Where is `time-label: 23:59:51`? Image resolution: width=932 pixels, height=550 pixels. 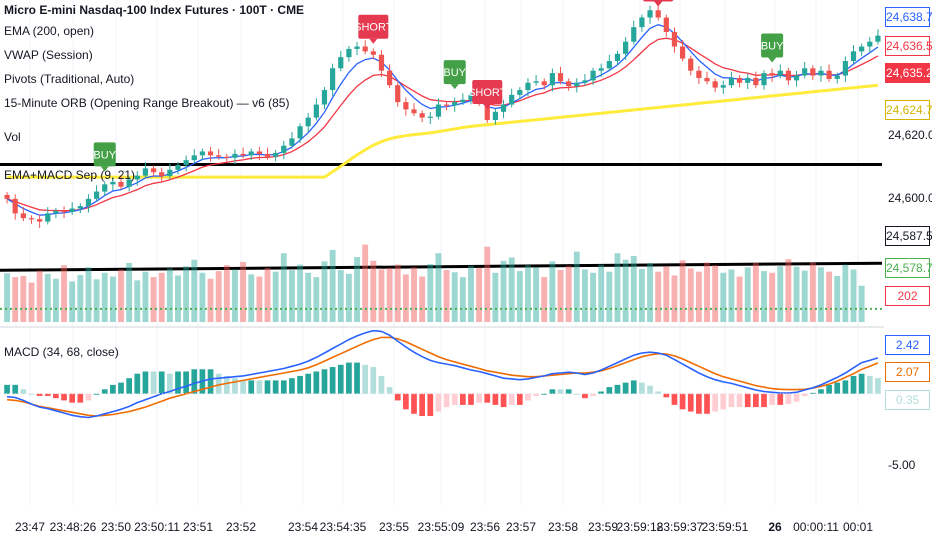
time-label: 23:59:51 is located at coordinates (725, 527).